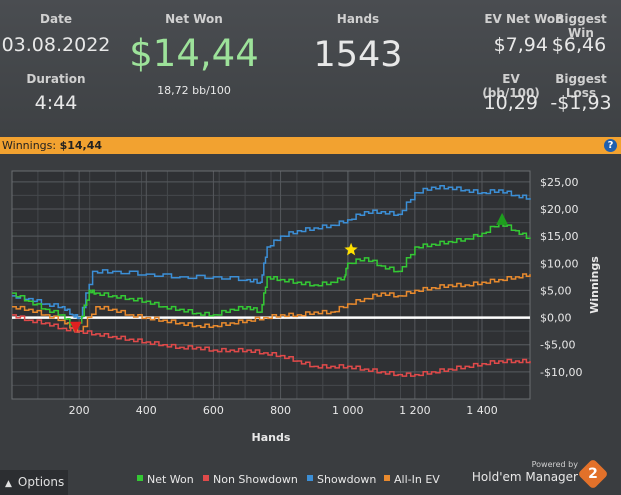 The height and width of the screenshot is (495, 621). What do you see at coordinates (8, 484) in the screenshot?
I see `caret-up-icon: ▲` at bounding box center [8, 484].